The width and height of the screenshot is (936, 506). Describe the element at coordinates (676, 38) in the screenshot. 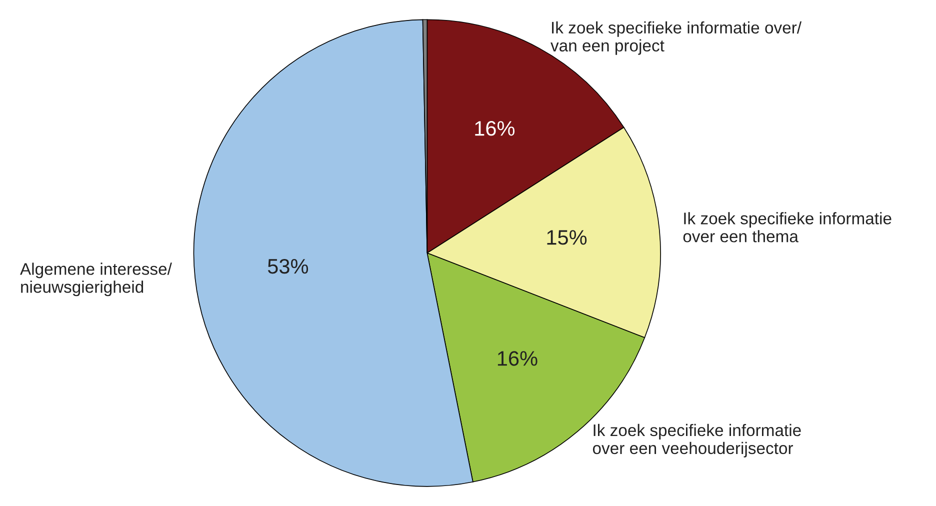

I see `slice-label: Ik zoek specifieke informatie over/ van een project` at that location.